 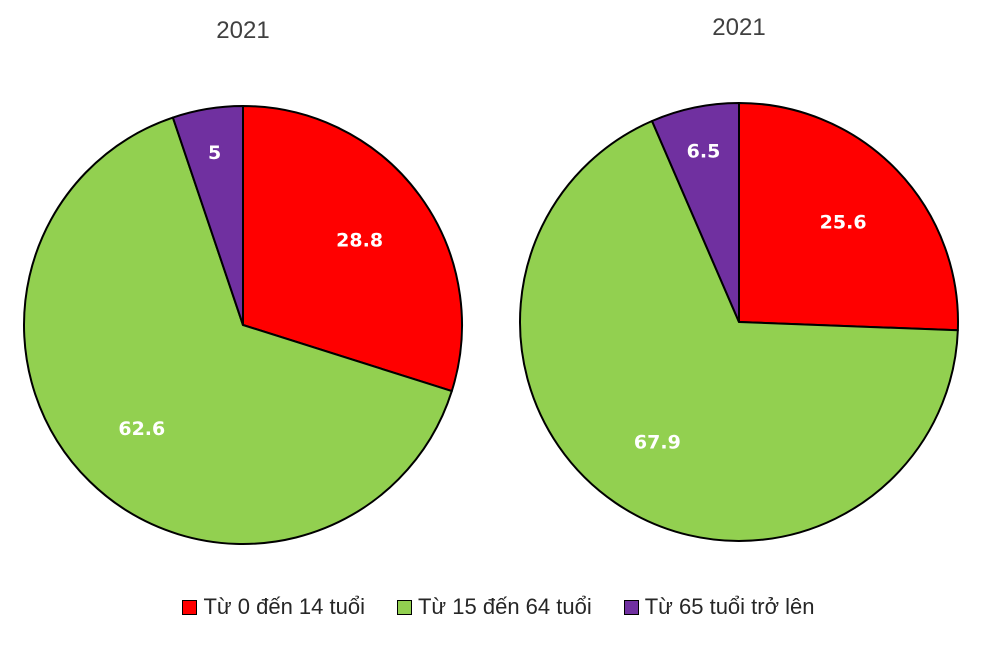 What do you see at coordinates (214, 153) in the screenshot?
I see `pie-1-label-65-plus: 5` at bounding box center [214, 153].